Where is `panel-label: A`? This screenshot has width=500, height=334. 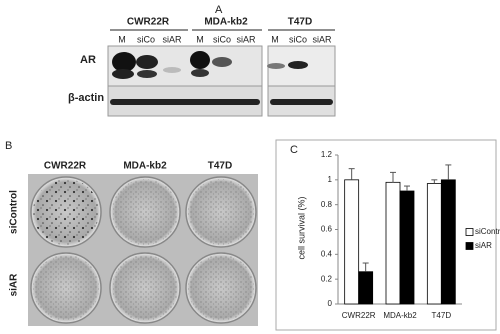
panel-label: A is located at coordinates (219, 10).